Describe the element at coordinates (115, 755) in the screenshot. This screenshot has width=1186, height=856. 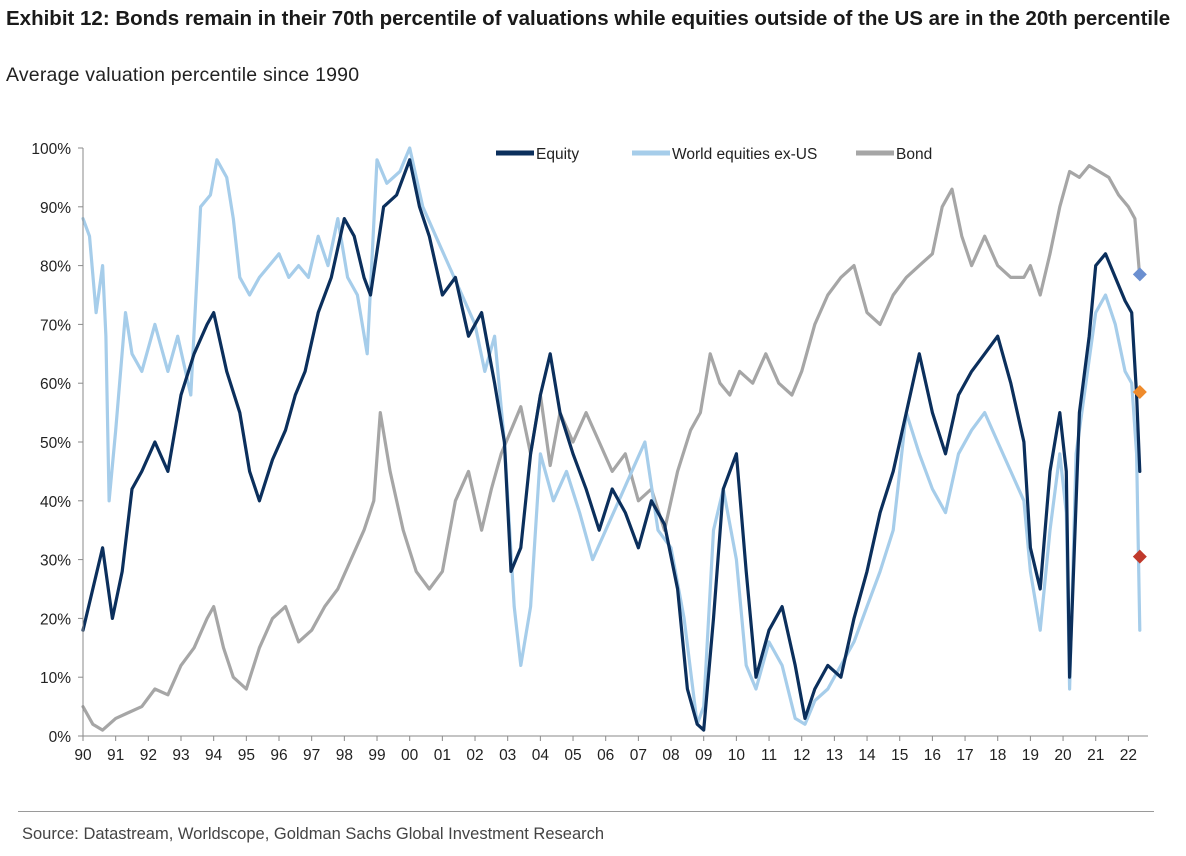
I see `x-tick-label: 91` at that location.